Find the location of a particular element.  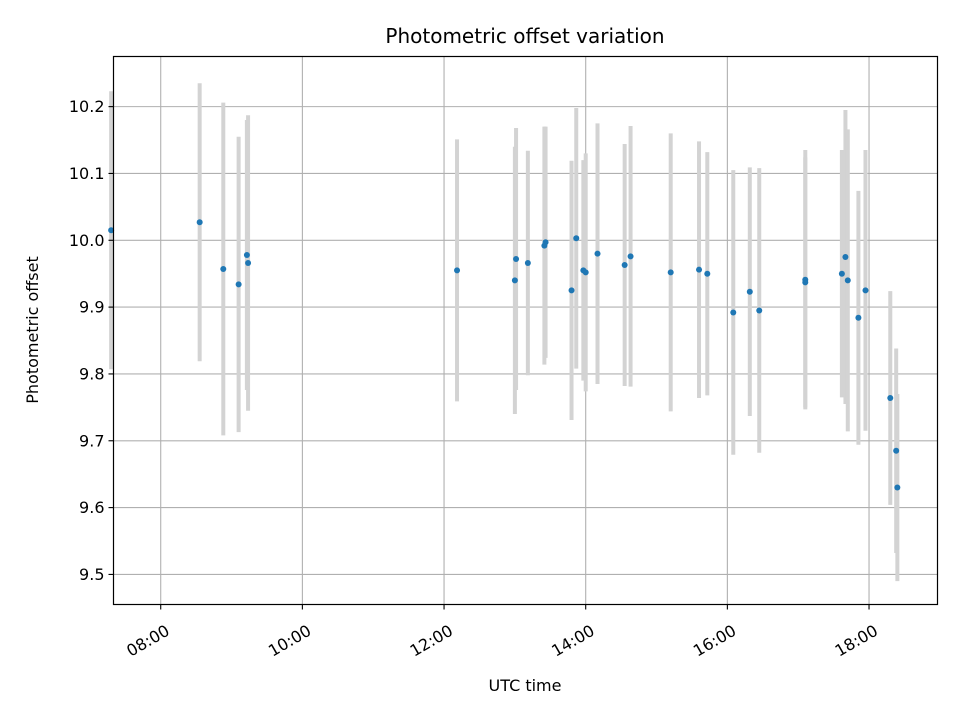

x-axis-ticks: 08:00 10:00 12:00 14:00 16:00 18:00 is located at coordinates (502, 632).